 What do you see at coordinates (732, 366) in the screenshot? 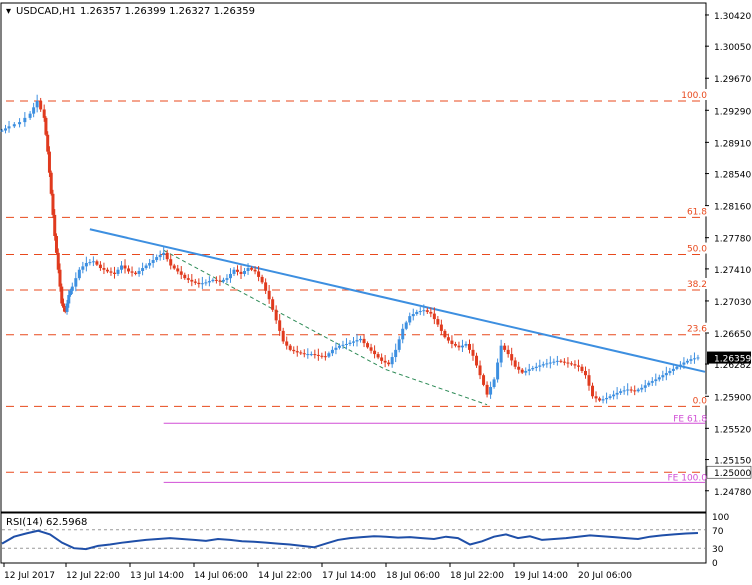
I see `price-tick-label: 1.26282` at bounding box center [732, 366].